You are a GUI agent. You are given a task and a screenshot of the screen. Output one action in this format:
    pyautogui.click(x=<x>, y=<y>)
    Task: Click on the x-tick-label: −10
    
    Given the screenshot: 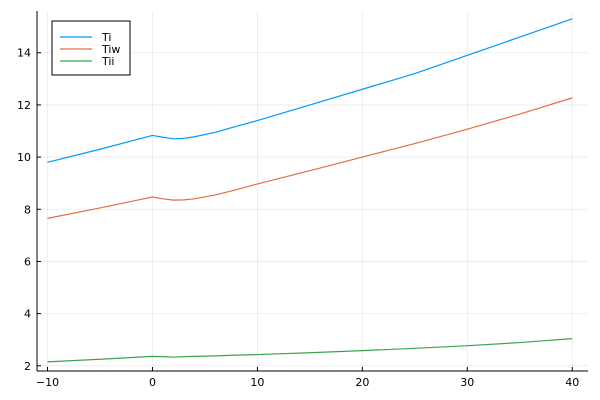 What is the action you would take?
    pyautogui.click(x=47, y=382)
    